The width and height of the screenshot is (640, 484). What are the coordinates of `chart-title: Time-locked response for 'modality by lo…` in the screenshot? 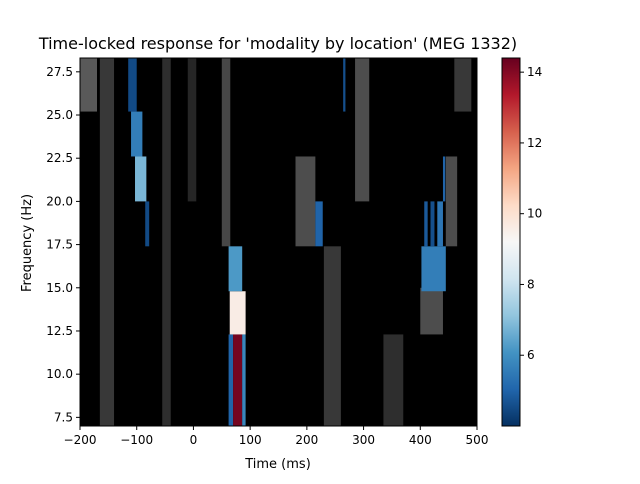 It's located at (277, 43).